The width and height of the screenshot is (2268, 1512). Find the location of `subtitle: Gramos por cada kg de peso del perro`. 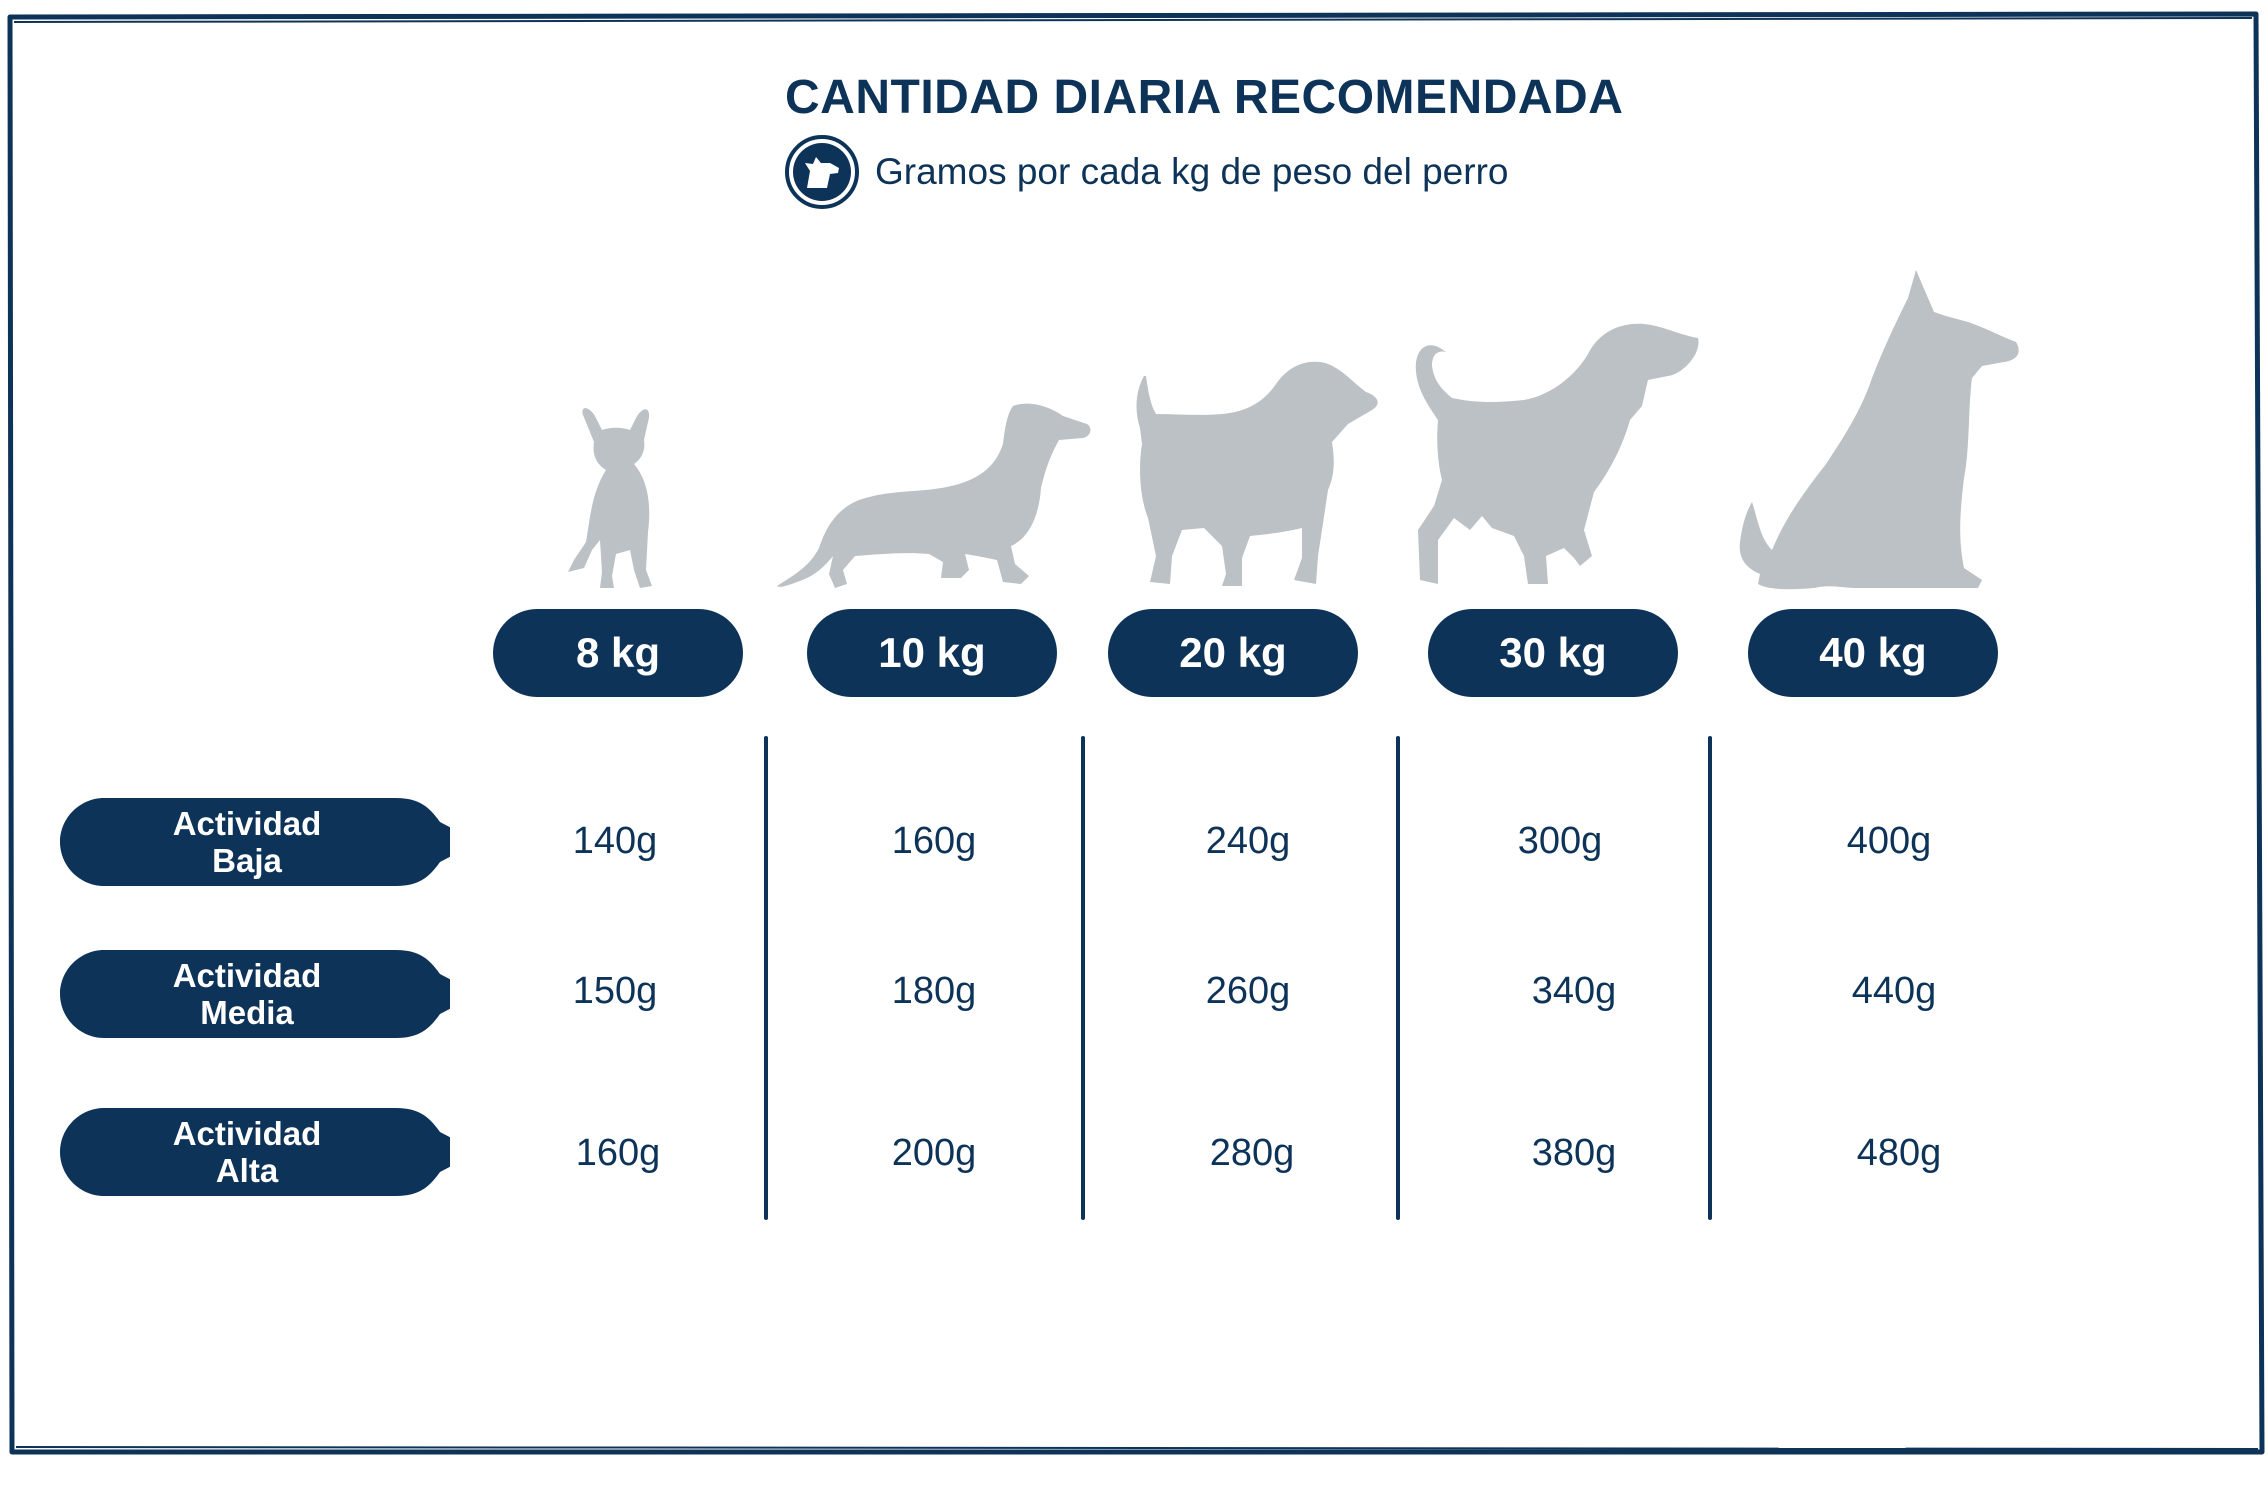

subtitle: Gramos por cada kg de peso del perro is located at coordinates (1192, 171).